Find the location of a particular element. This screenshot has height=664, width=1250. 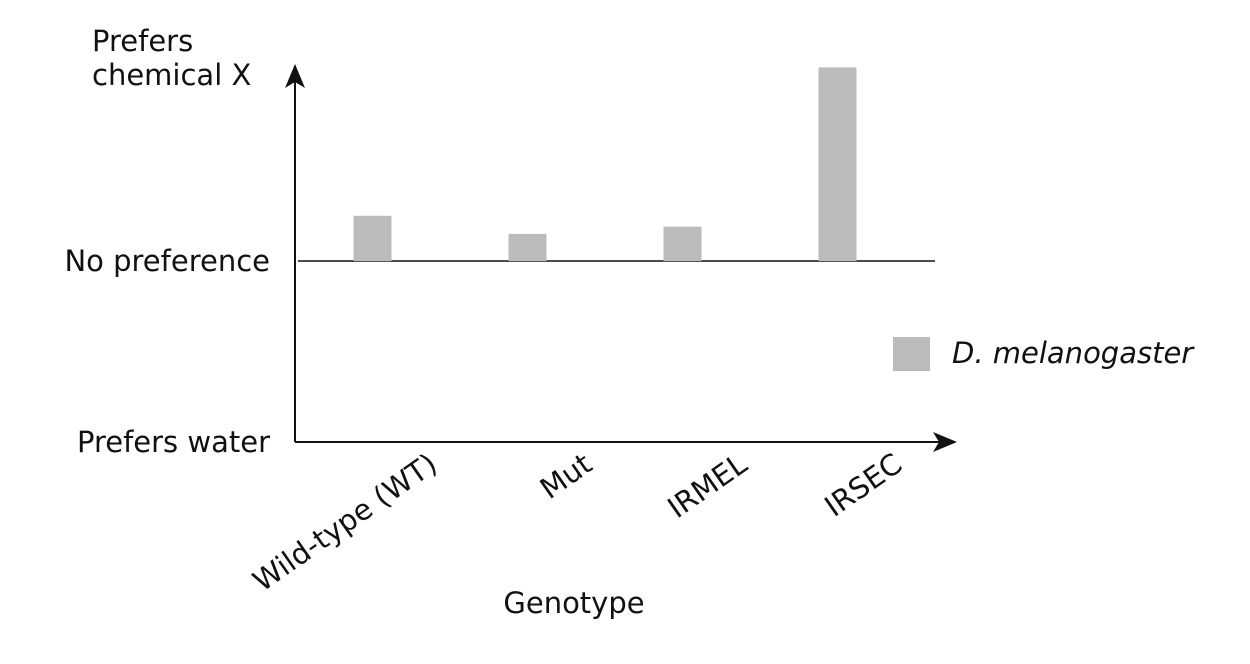

legend-label: D. melanogaster is located at coordinates (1073, 353).